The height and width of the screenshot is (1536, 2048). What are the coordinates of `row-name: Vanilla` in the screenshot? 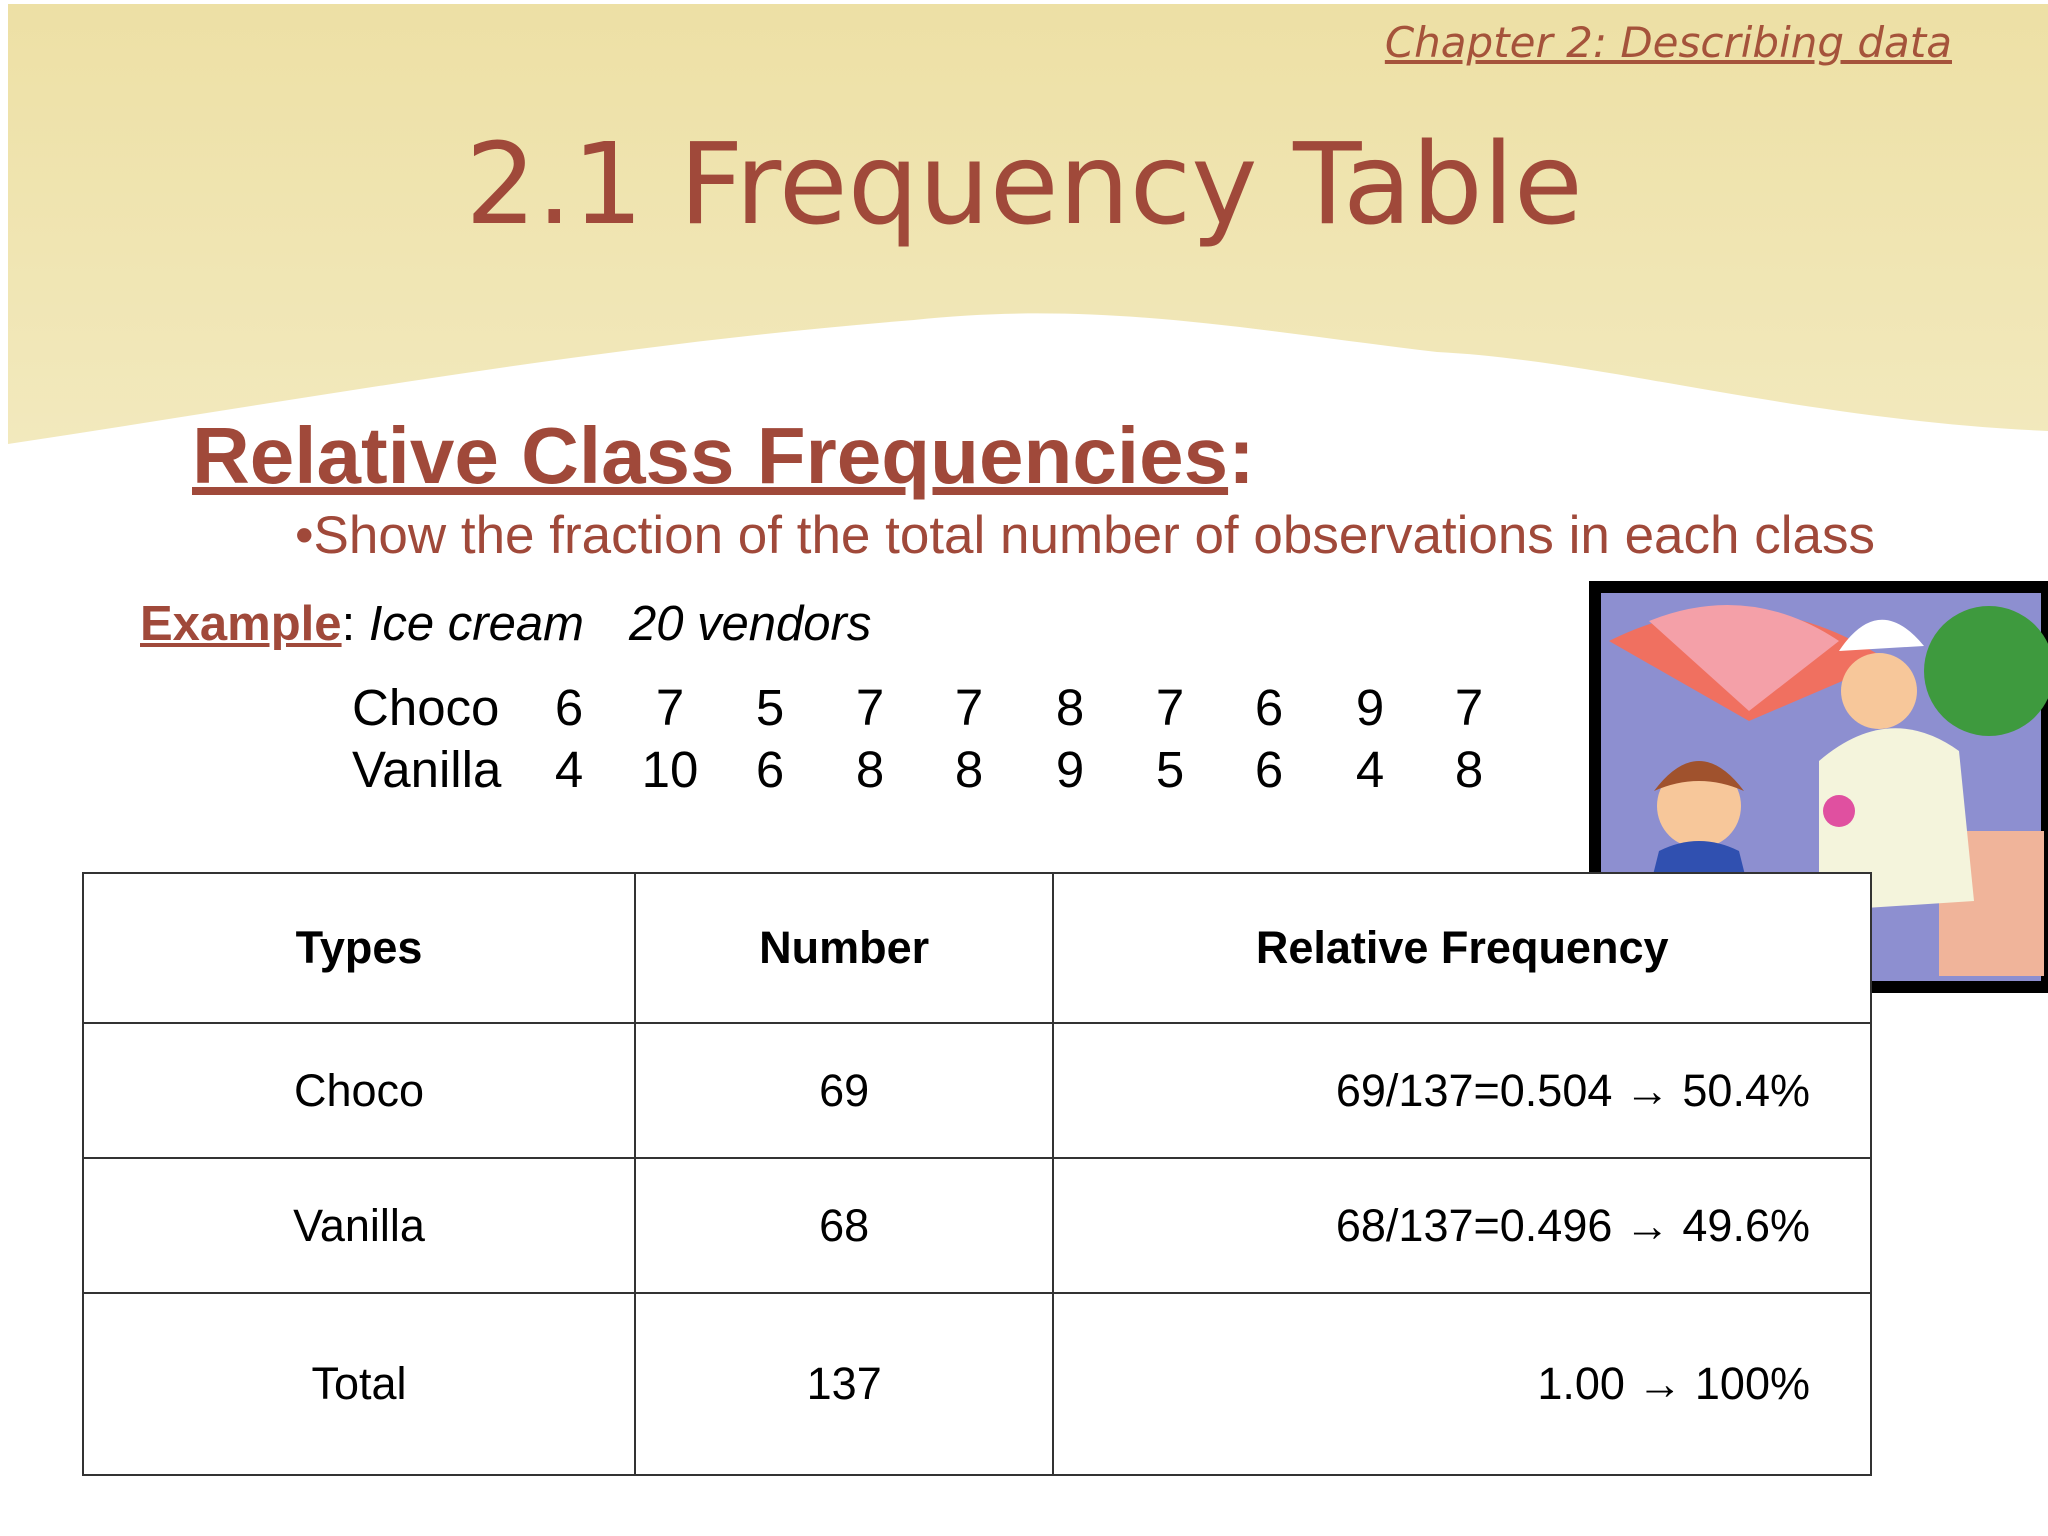 It's located at (427, 769).